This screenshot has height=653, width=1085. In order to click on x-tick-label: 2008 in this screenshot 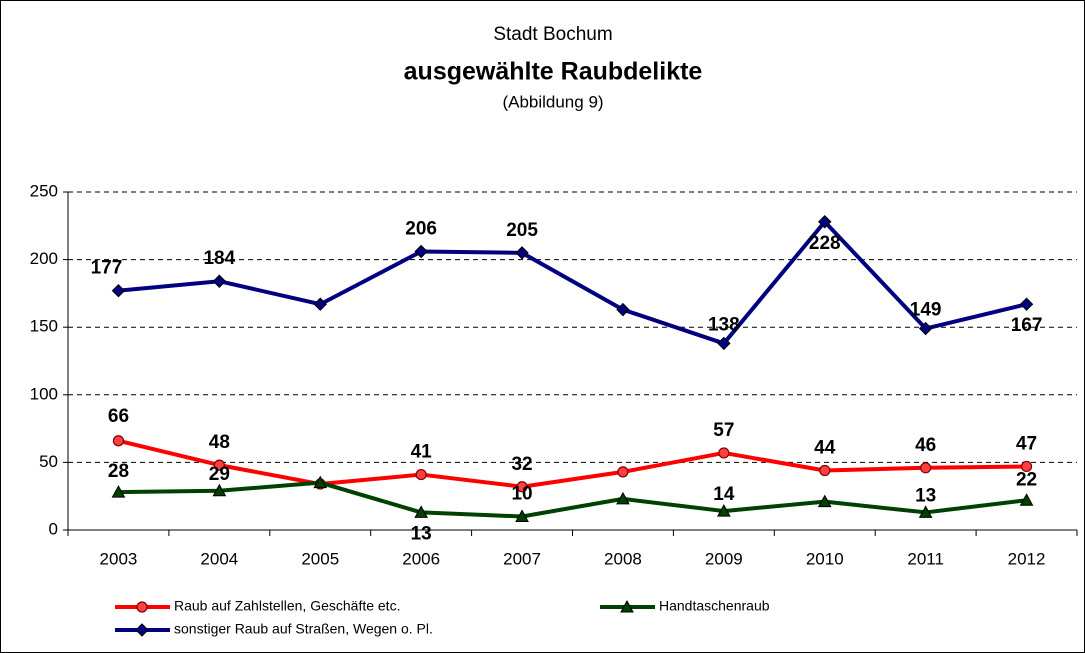, I will do `click(623, 558)`.